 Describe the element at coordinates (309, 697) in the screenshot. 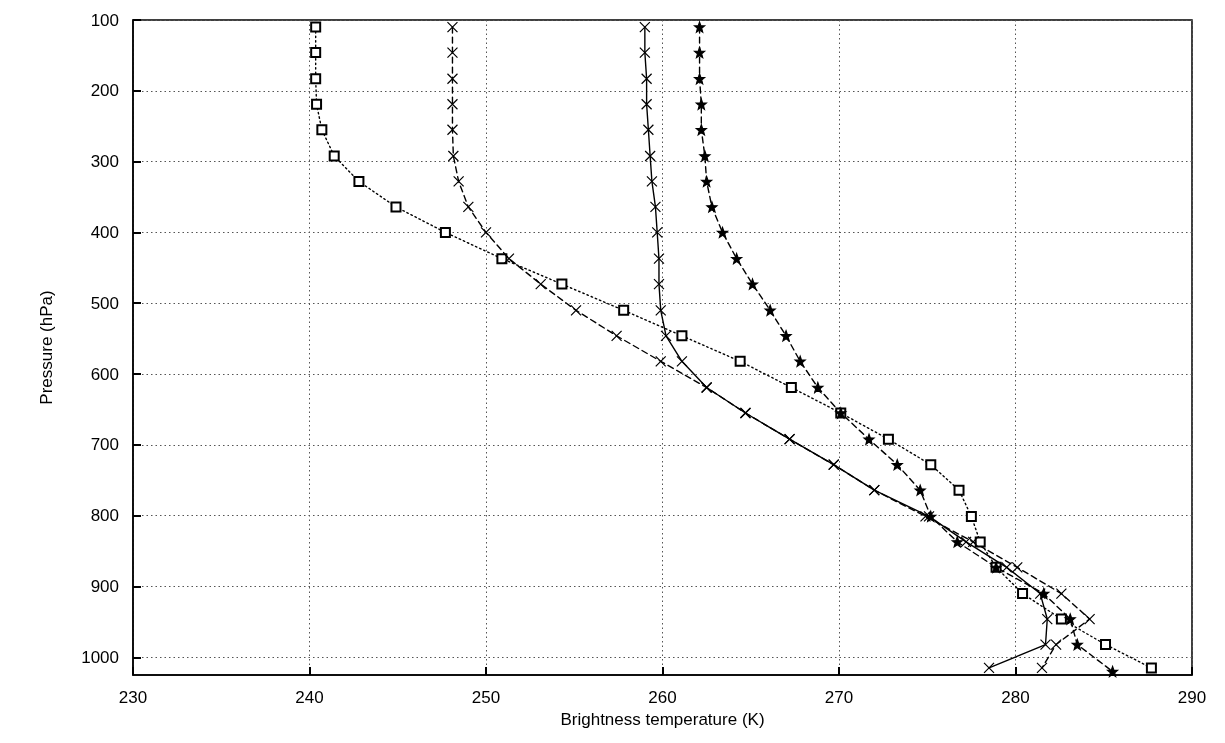

I see `x-tick-label: 240` at that location.